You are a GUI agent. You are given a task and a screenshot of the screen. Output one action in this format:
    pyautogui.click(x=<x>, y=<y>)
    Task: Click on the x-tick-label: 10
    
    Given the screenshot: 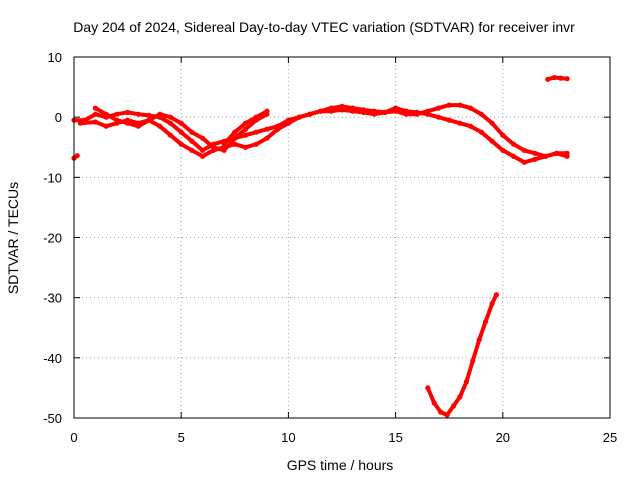 What is the action you would take?
    pyautogui.click(x=288, y=437)
    